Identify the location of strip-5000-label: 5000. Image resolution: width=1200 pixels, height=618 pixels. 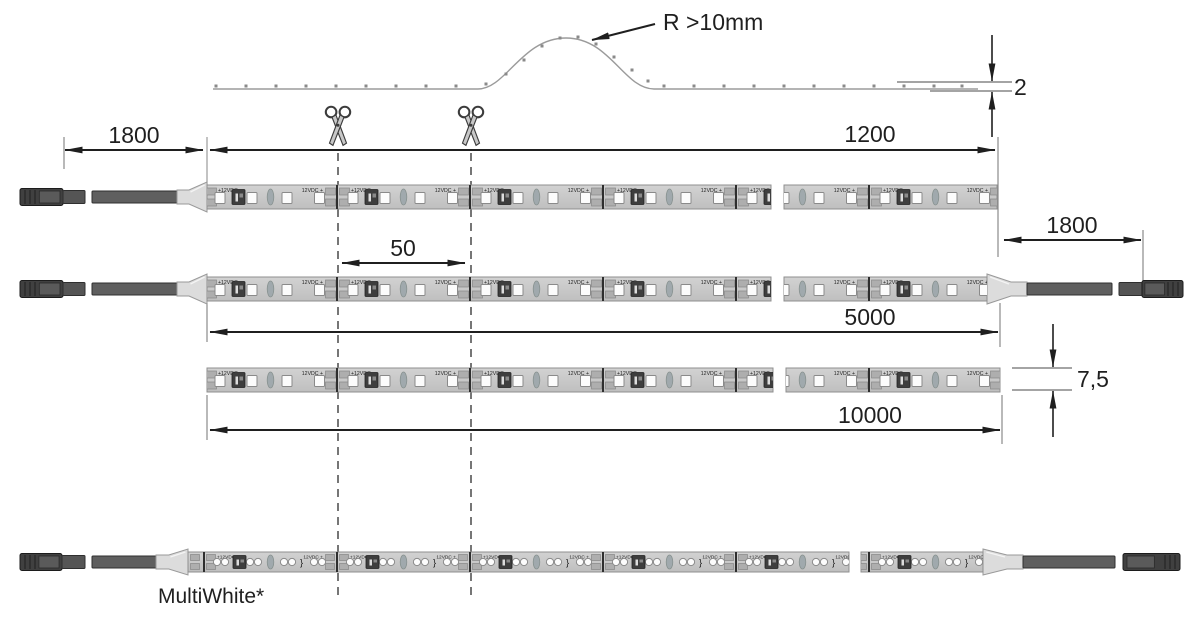
(869, 317).